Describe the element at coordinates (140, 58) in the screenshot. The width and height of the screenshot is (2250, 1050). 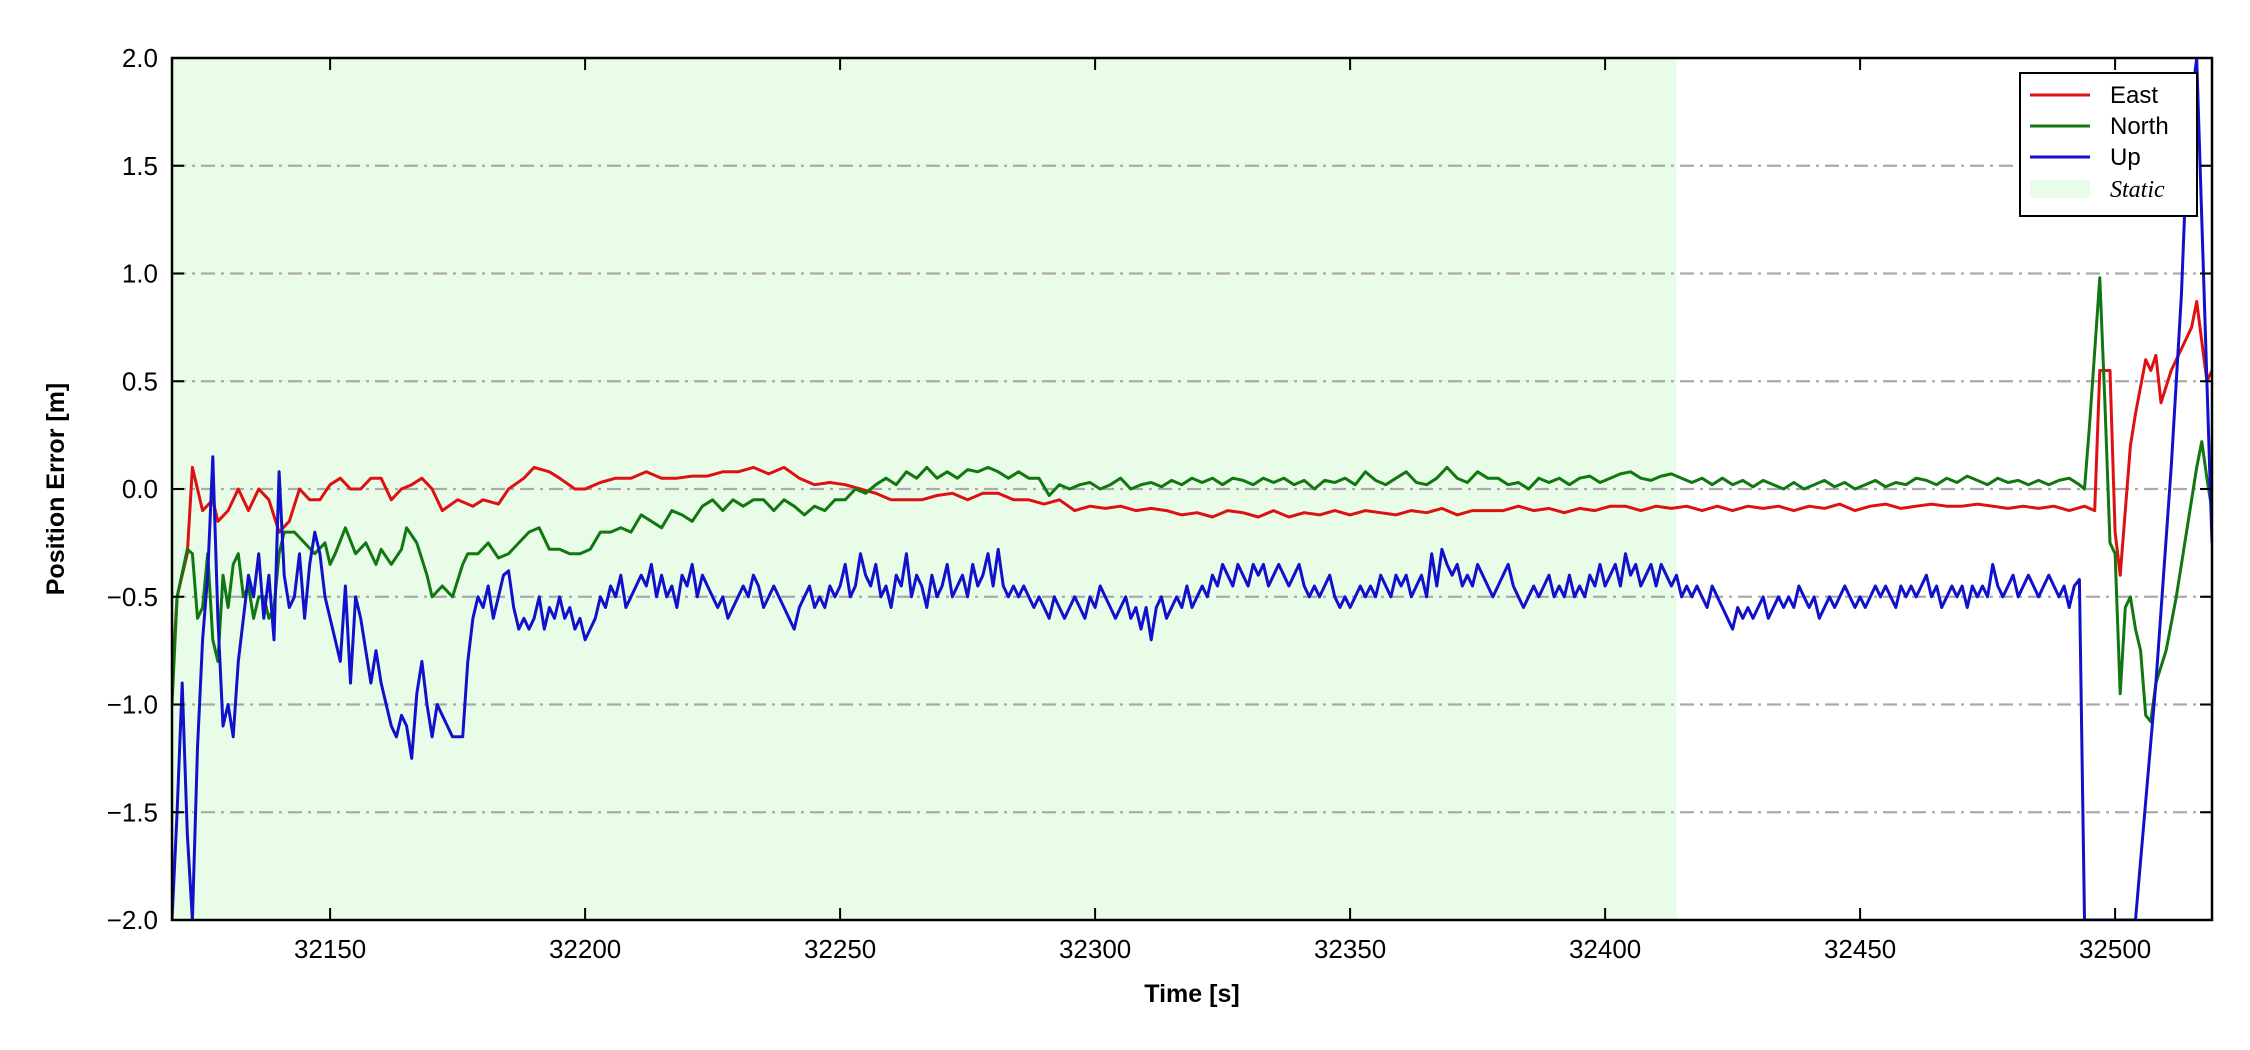
I see `y-tick-label: 2.0` at that location.